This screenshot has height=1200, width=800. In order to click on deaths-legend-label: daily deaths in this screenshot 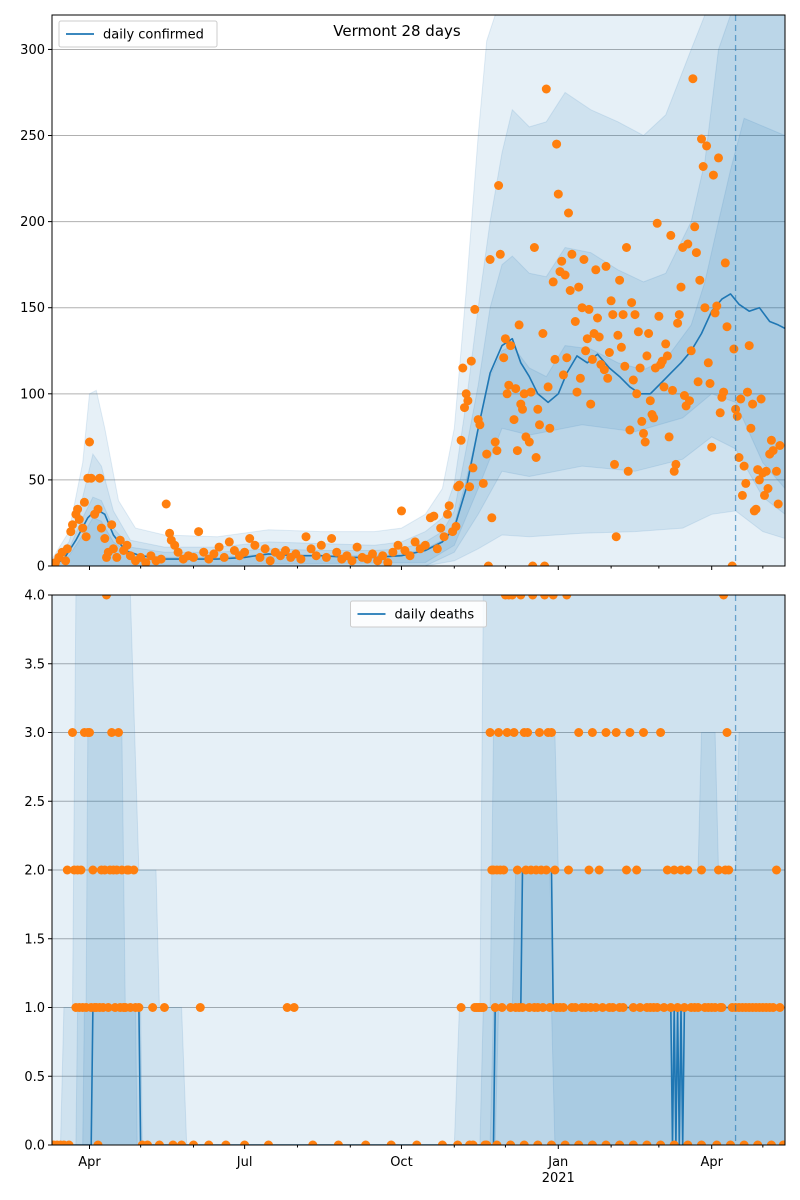, I will do `click(435, 615)`.